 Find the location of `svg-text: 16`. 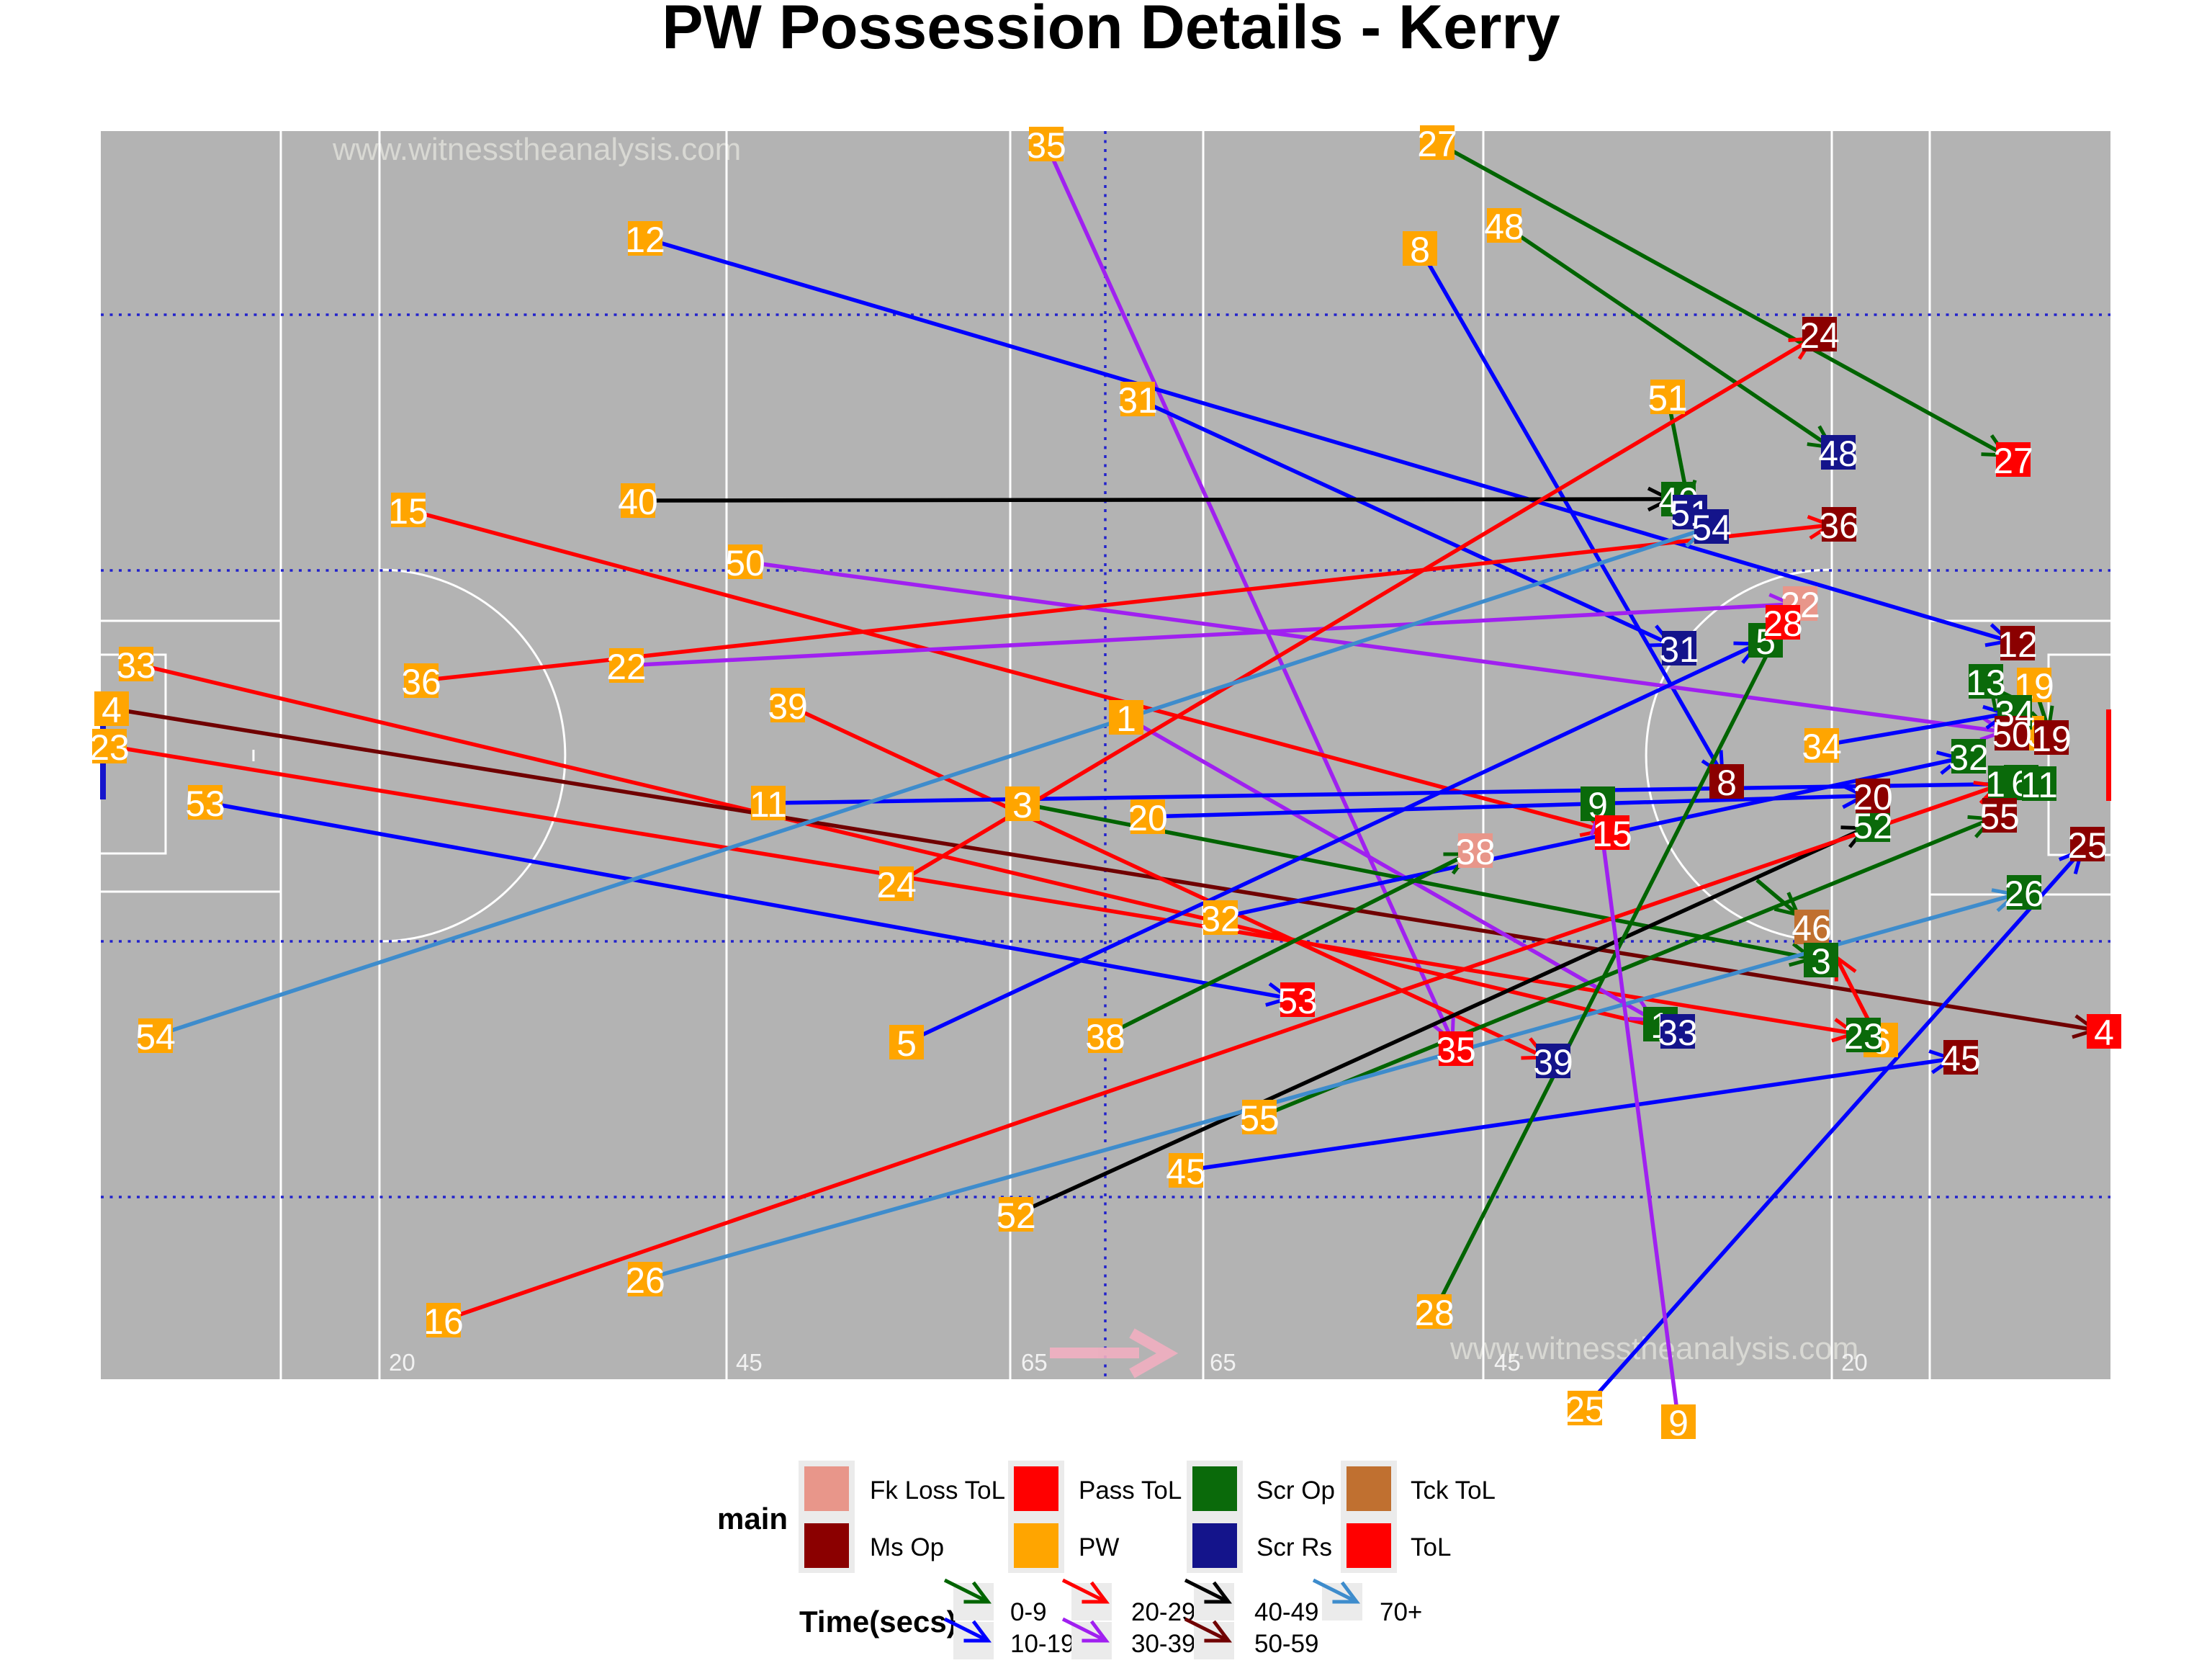

svg-text: 16 is located at coordinates (444, 1322).